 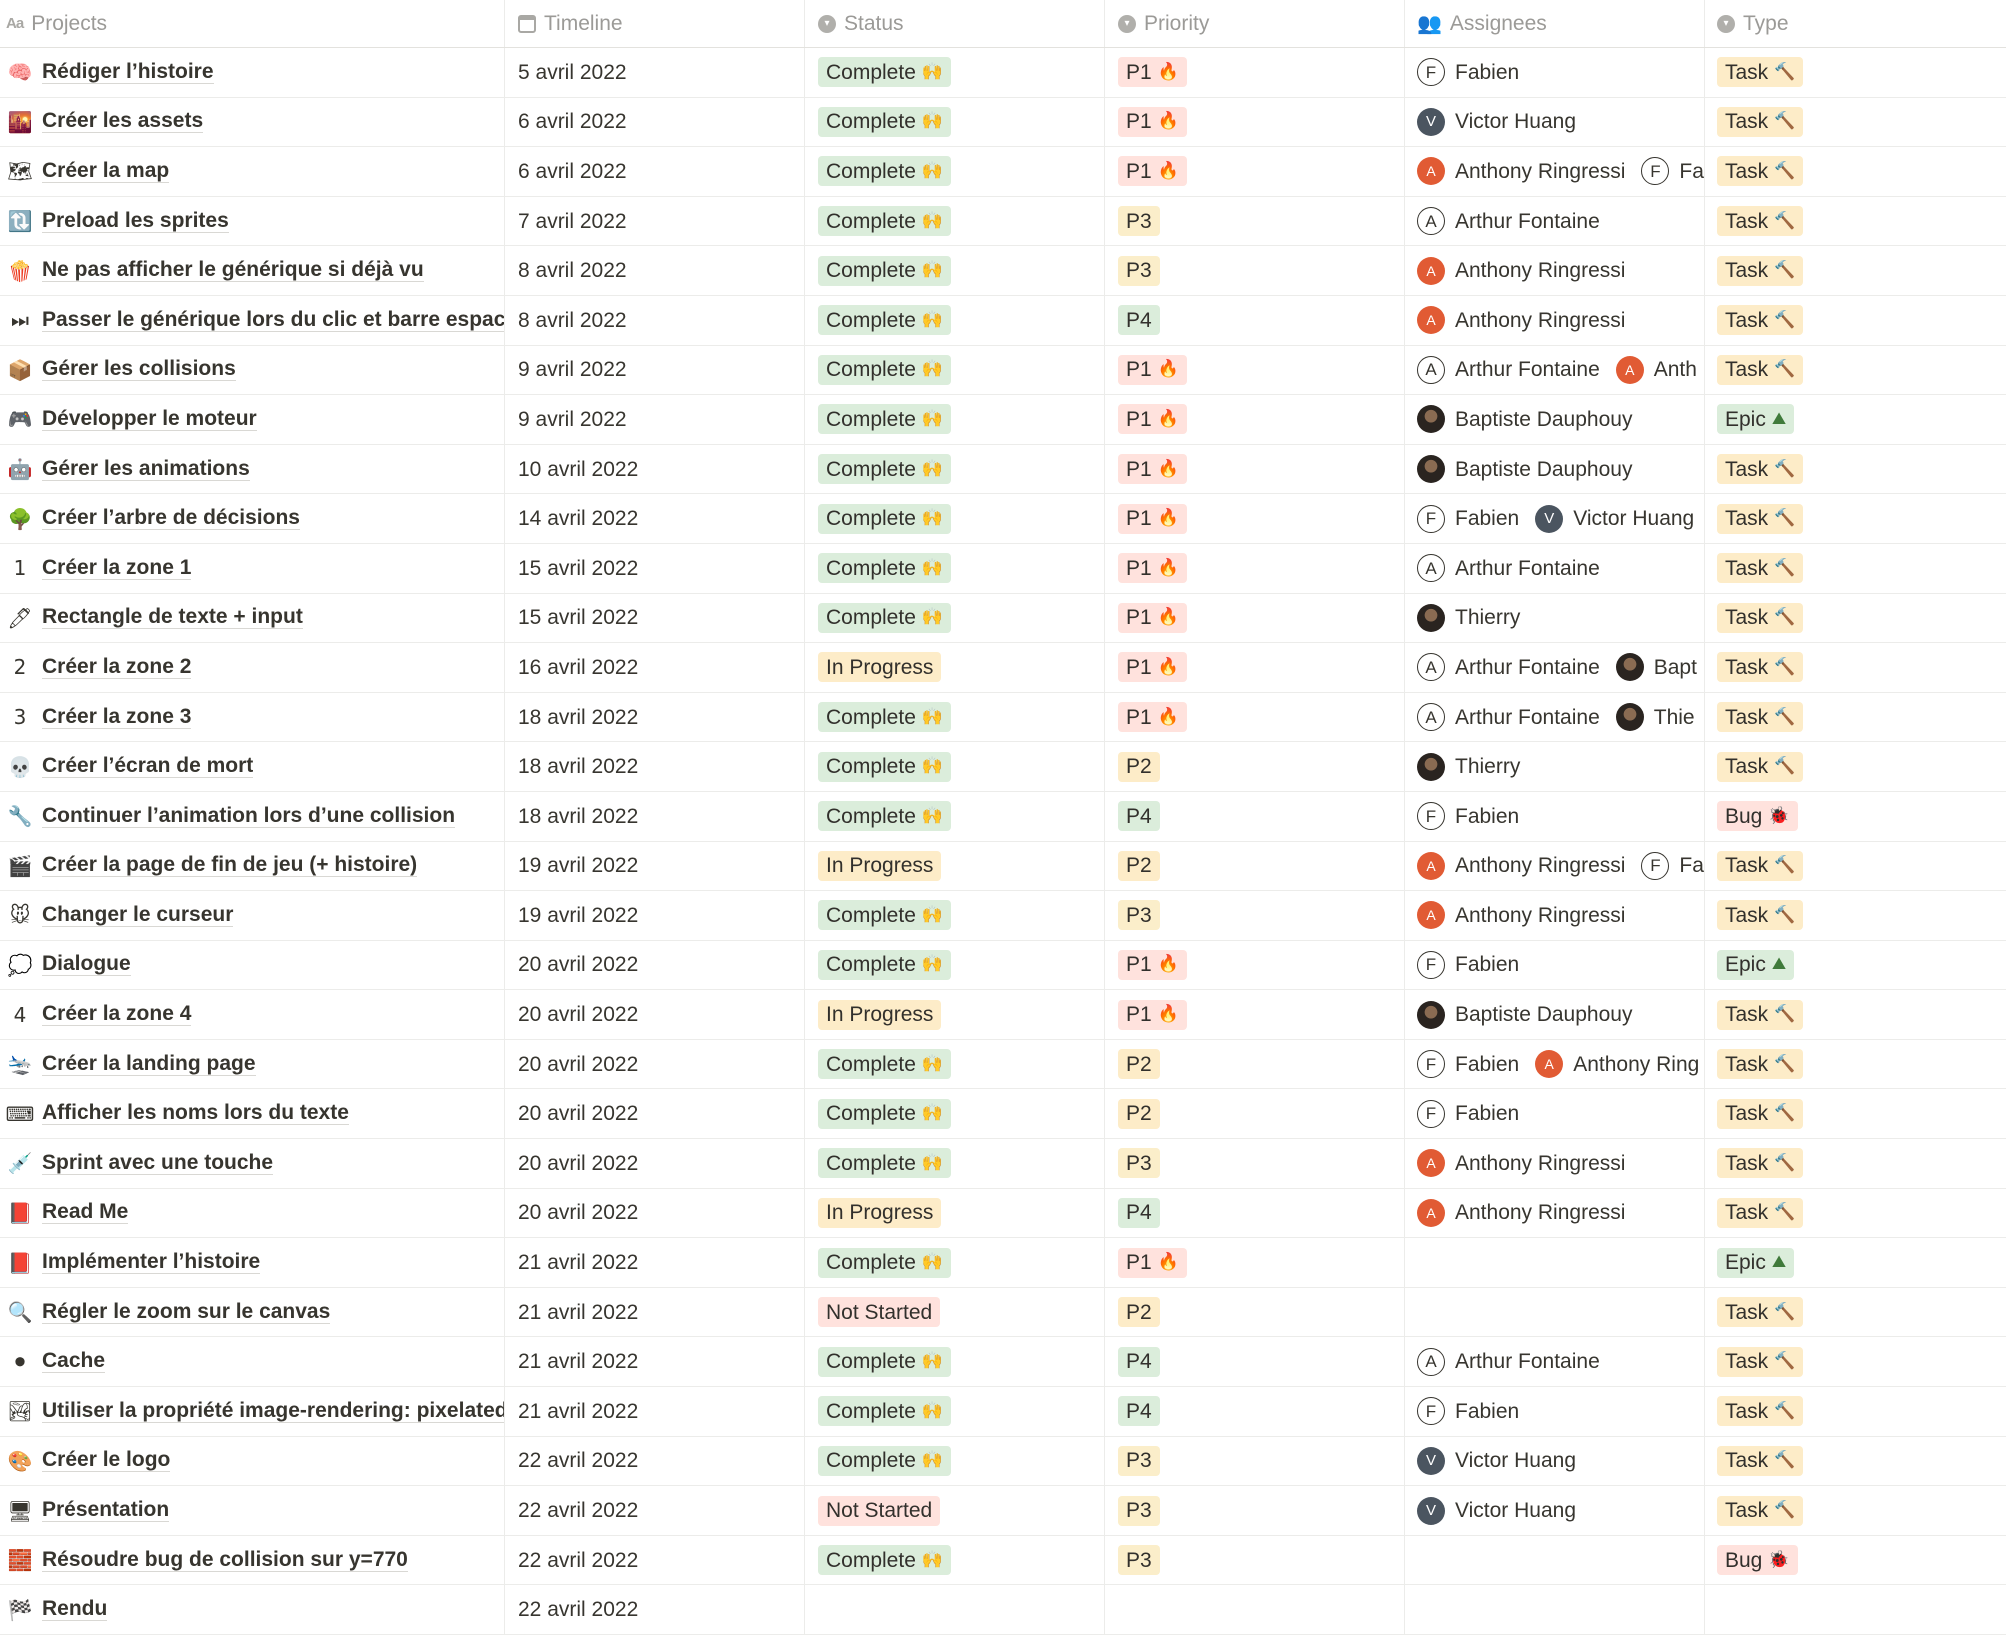 I want to click on cell-assignees, so click(x=1555, y=1560).